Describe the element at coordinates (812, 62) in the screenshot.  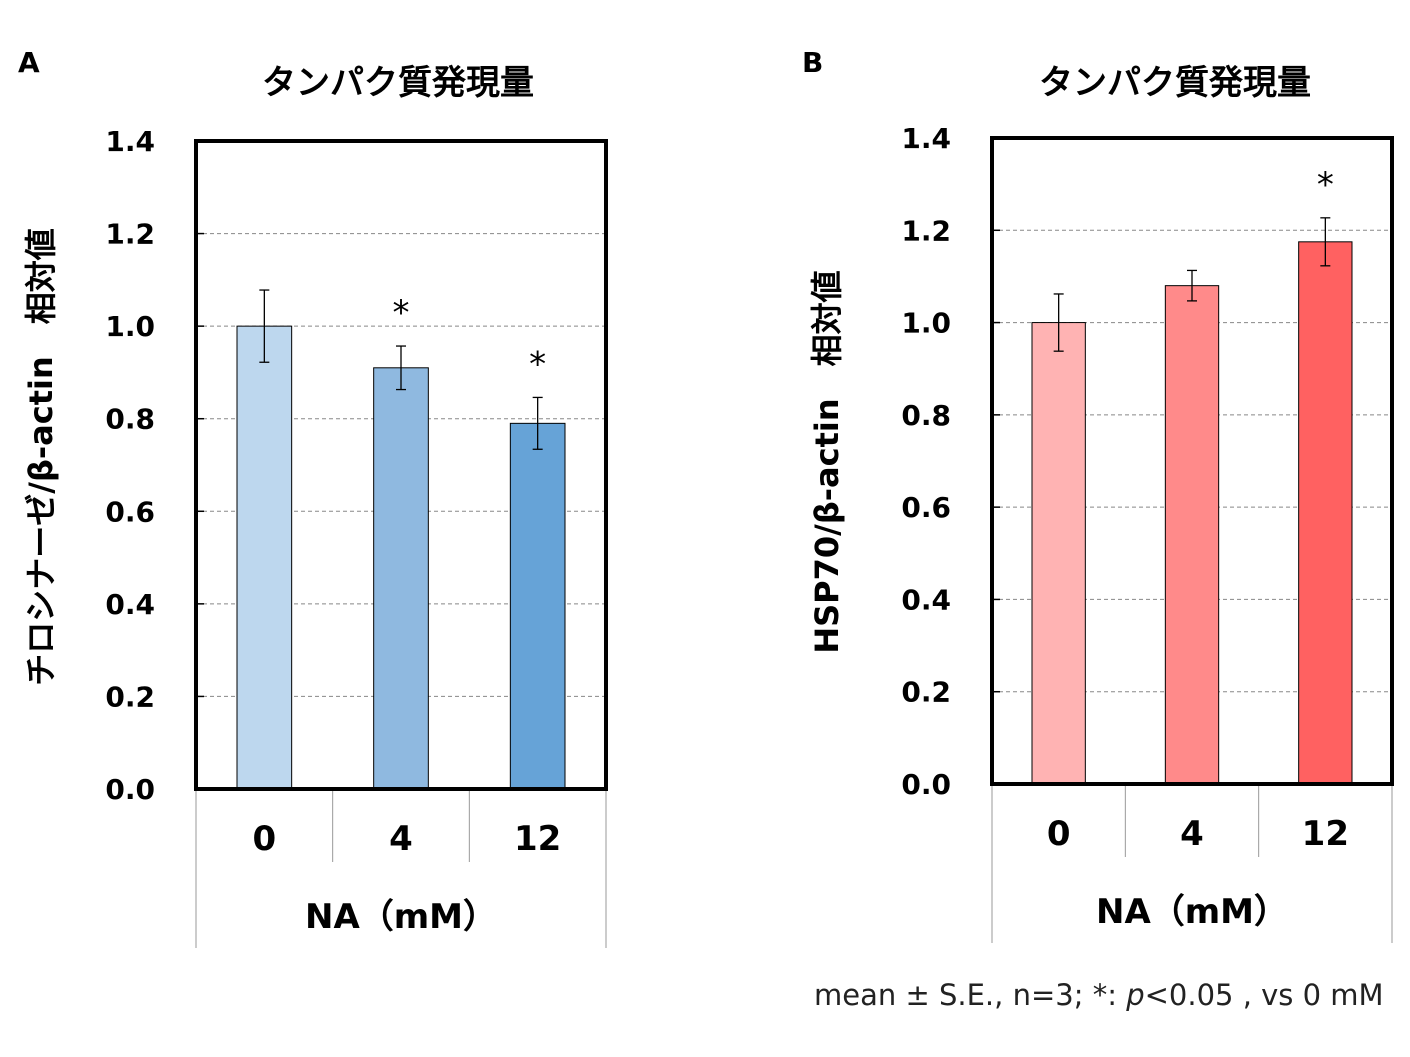
I see `panel-label: B` at that location.